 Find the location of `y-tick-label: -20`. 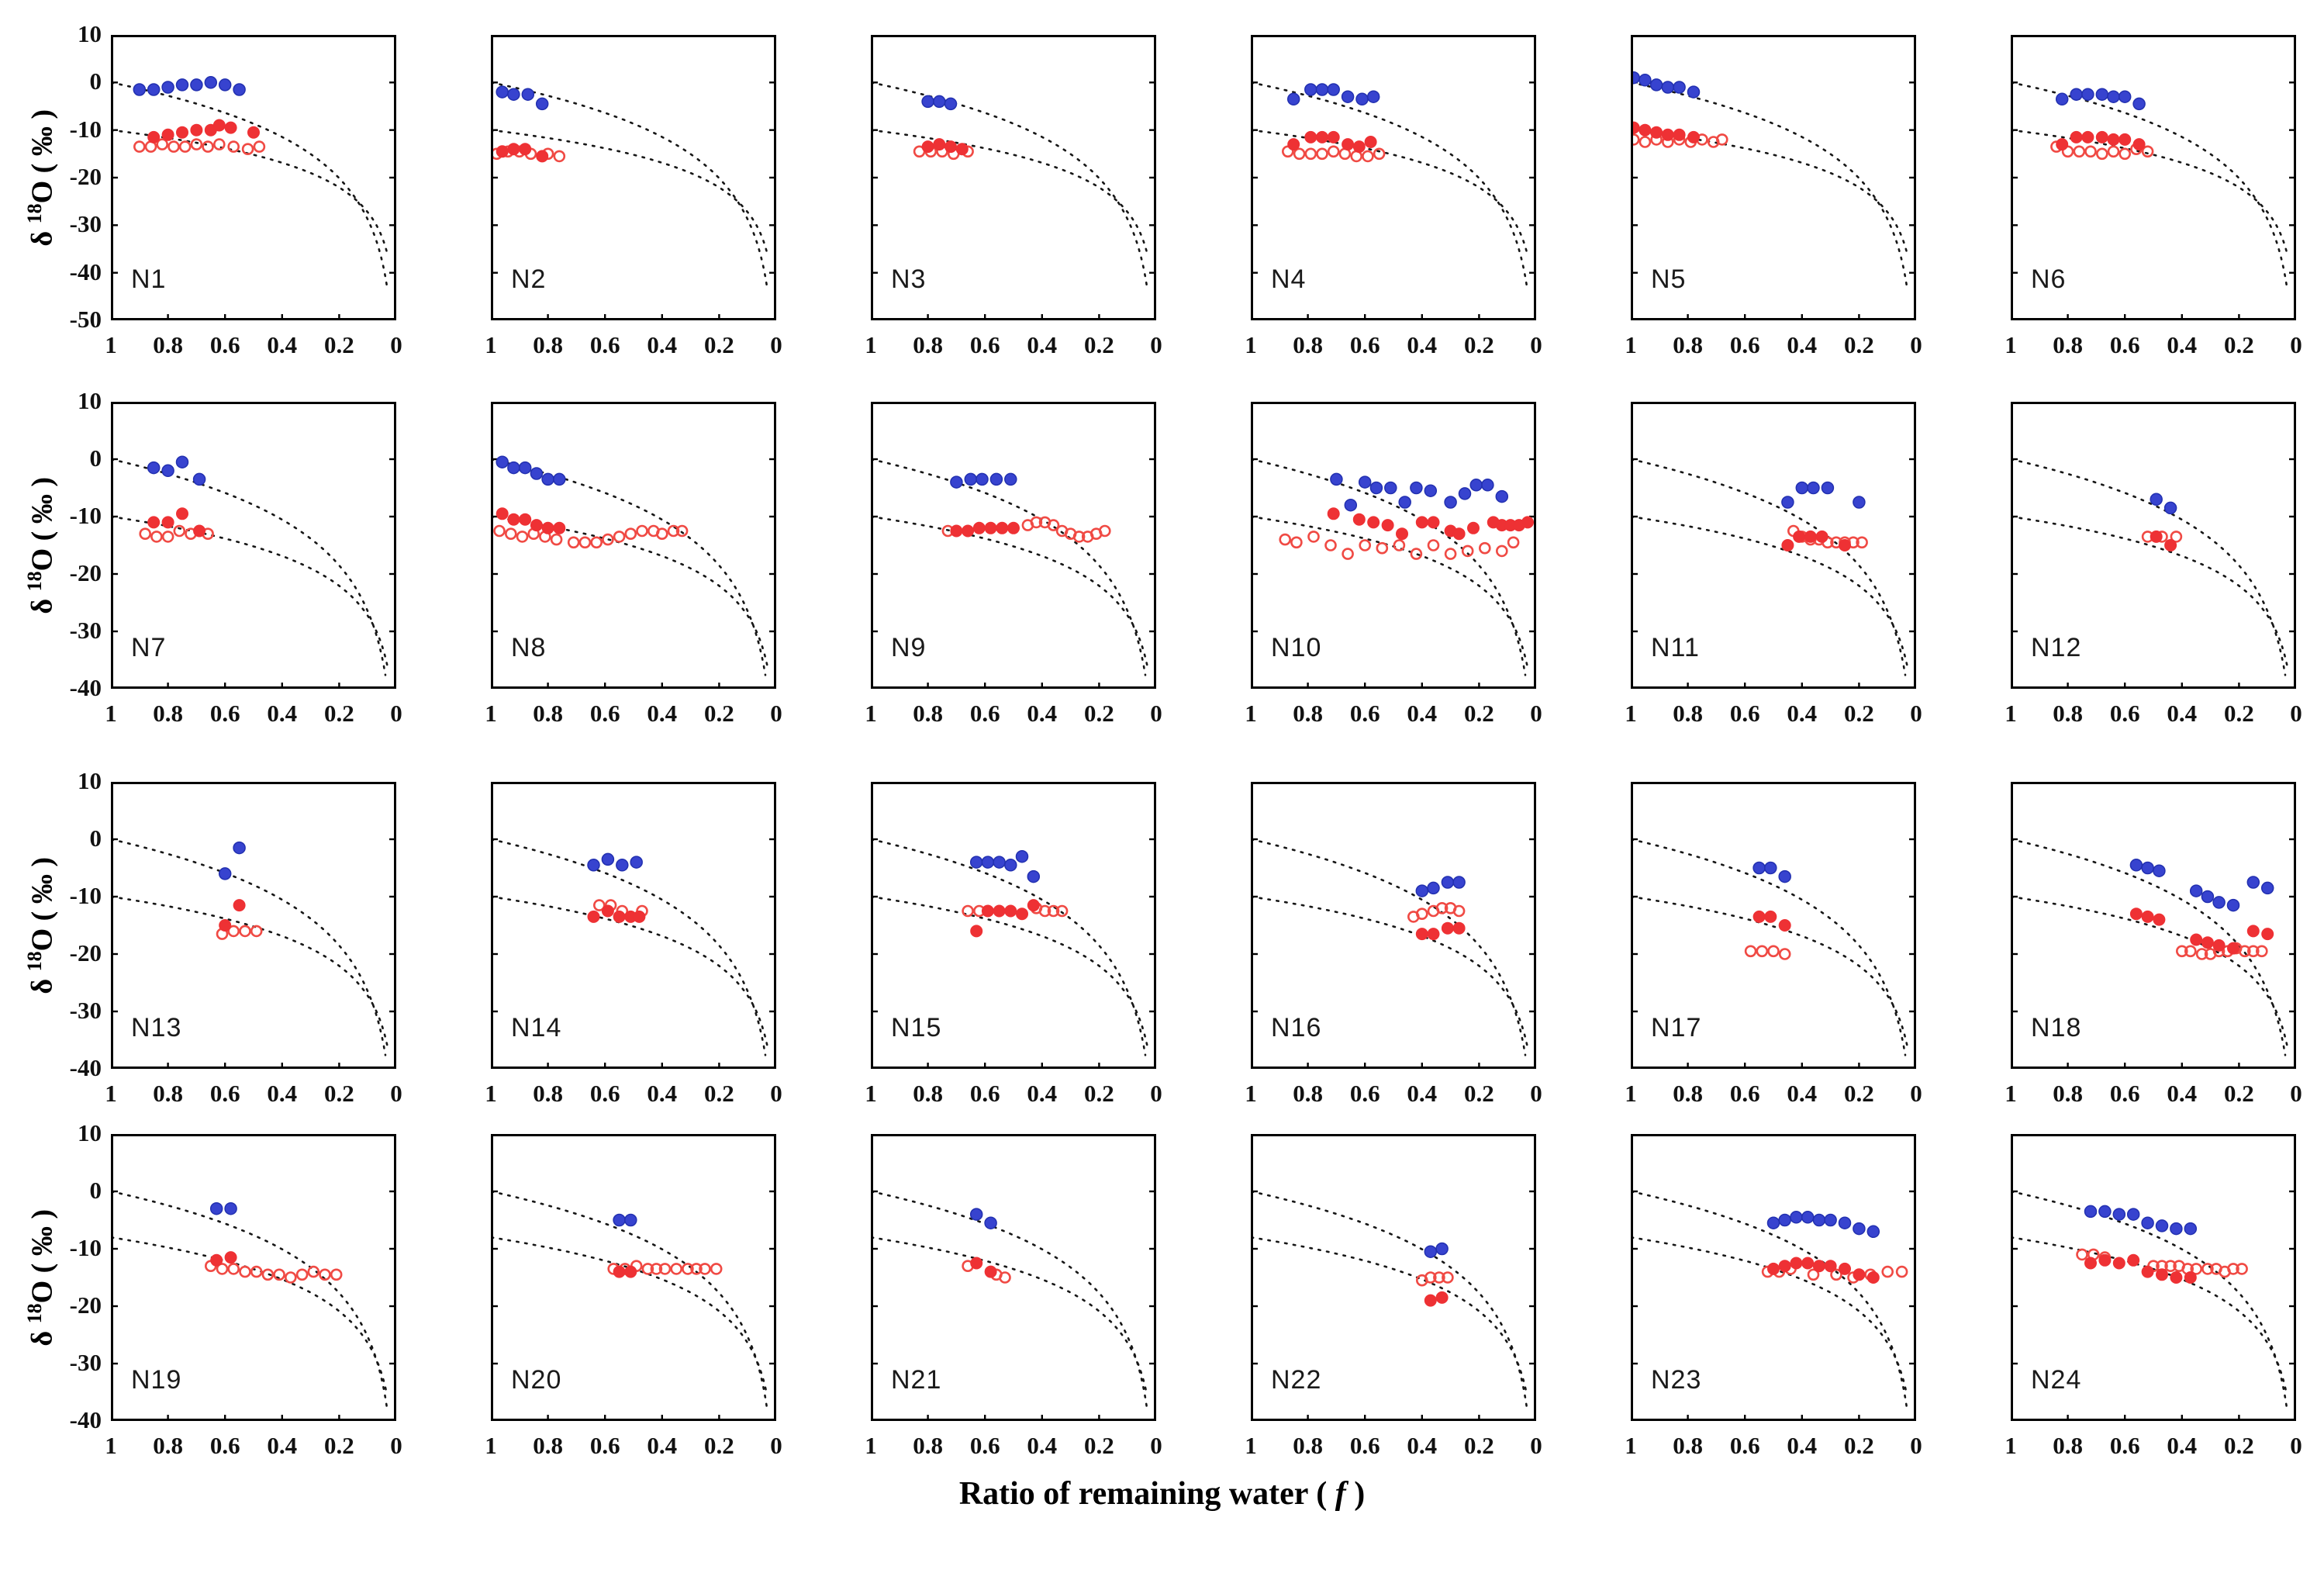

y-tick-label: -20 is located at coordinates (85, 572).